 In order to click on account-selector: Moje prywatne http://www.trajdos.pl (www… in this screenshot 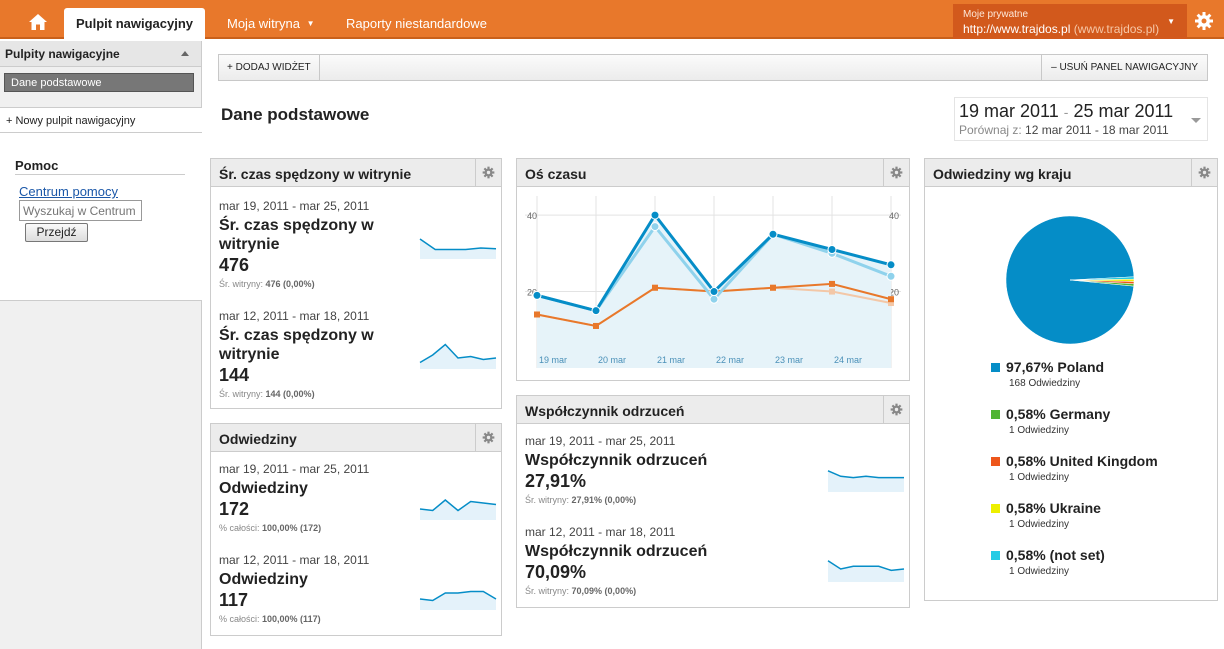, I will do `click(1070, 21)`.